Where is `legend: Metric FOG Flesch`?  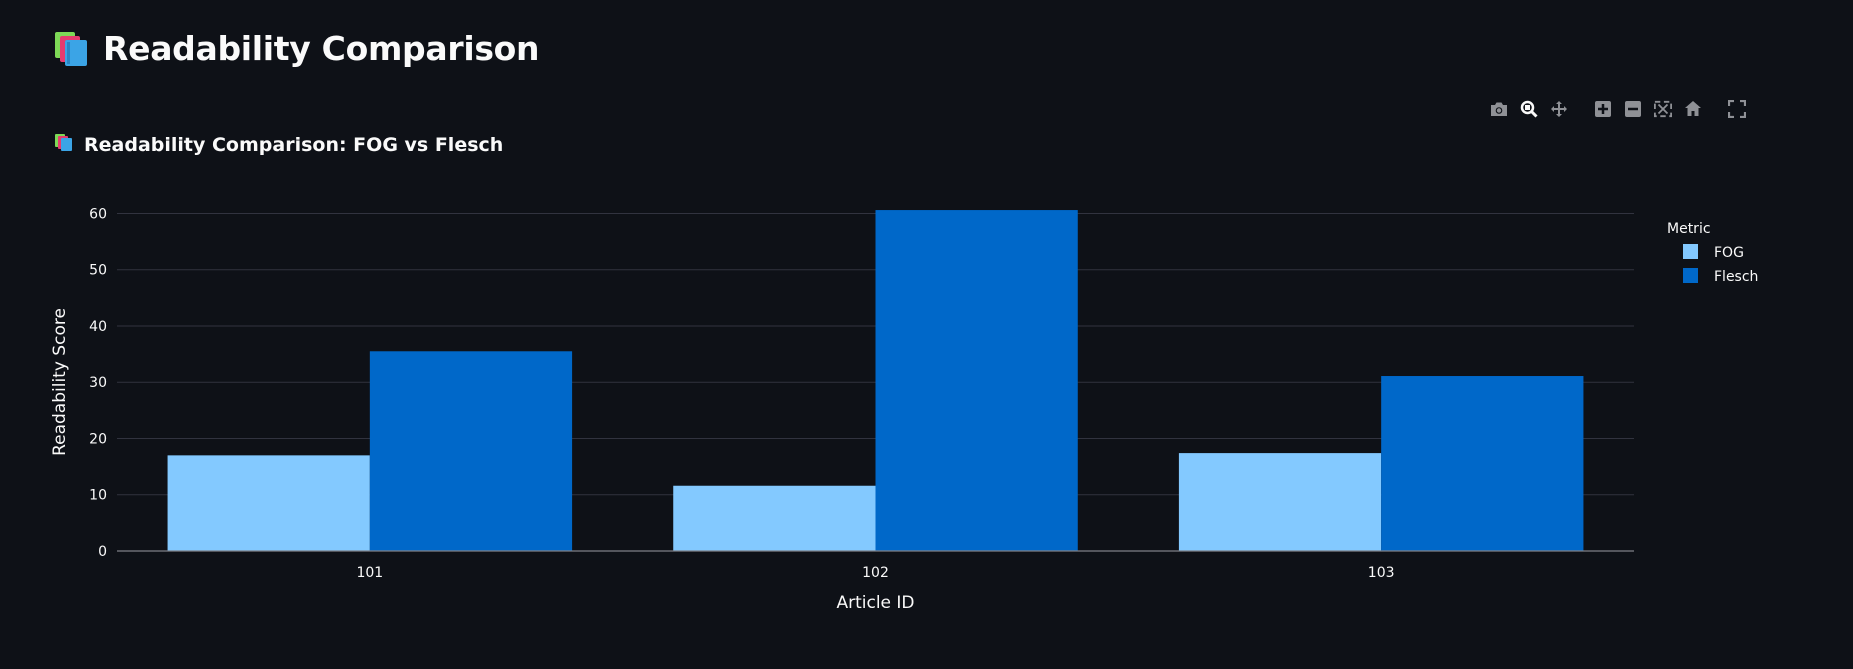 legend: Metric FOG Flesch is located at coordinates (1712, 253).